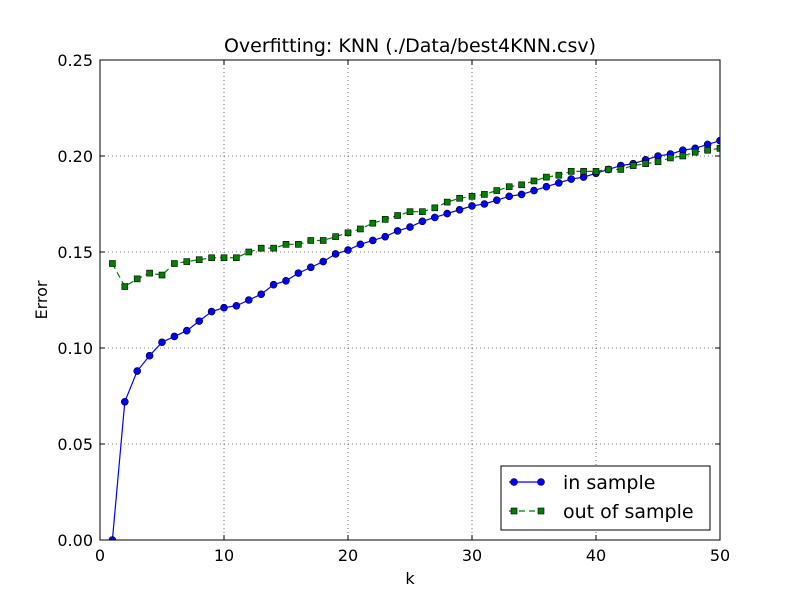 The height and width of the screenshot is (600, 800). Describe the element at coordinates (75, 540) in the screenshot. I see `y-tick-label: 0.00` at that location.